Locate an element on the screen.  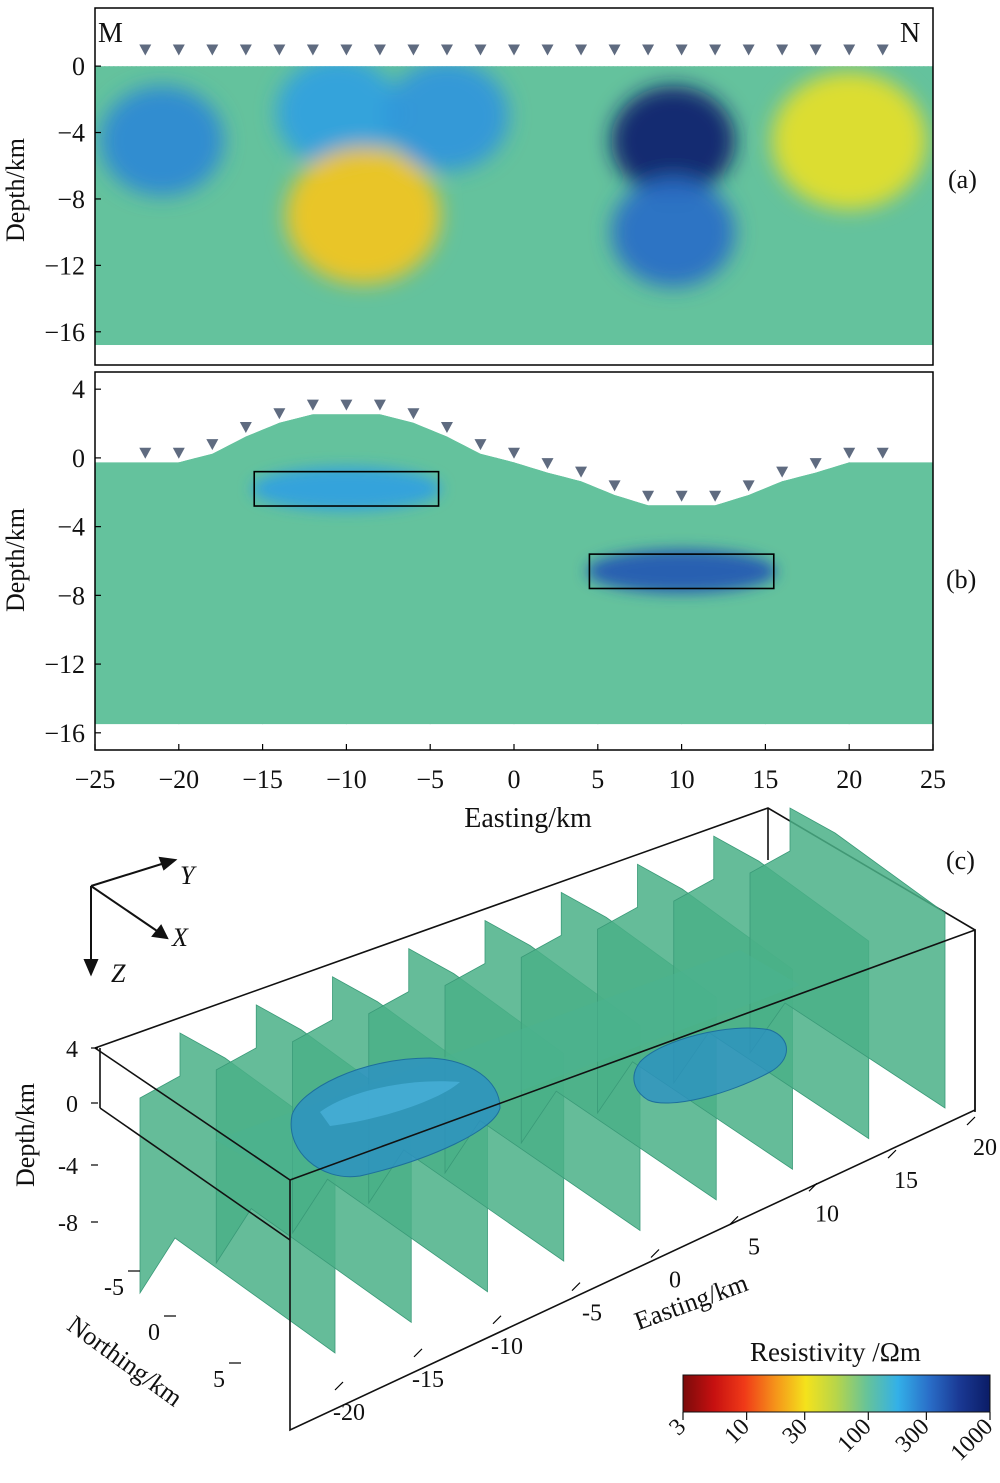
northing-tick-label: 5 is located at coordinates (219, 1380).